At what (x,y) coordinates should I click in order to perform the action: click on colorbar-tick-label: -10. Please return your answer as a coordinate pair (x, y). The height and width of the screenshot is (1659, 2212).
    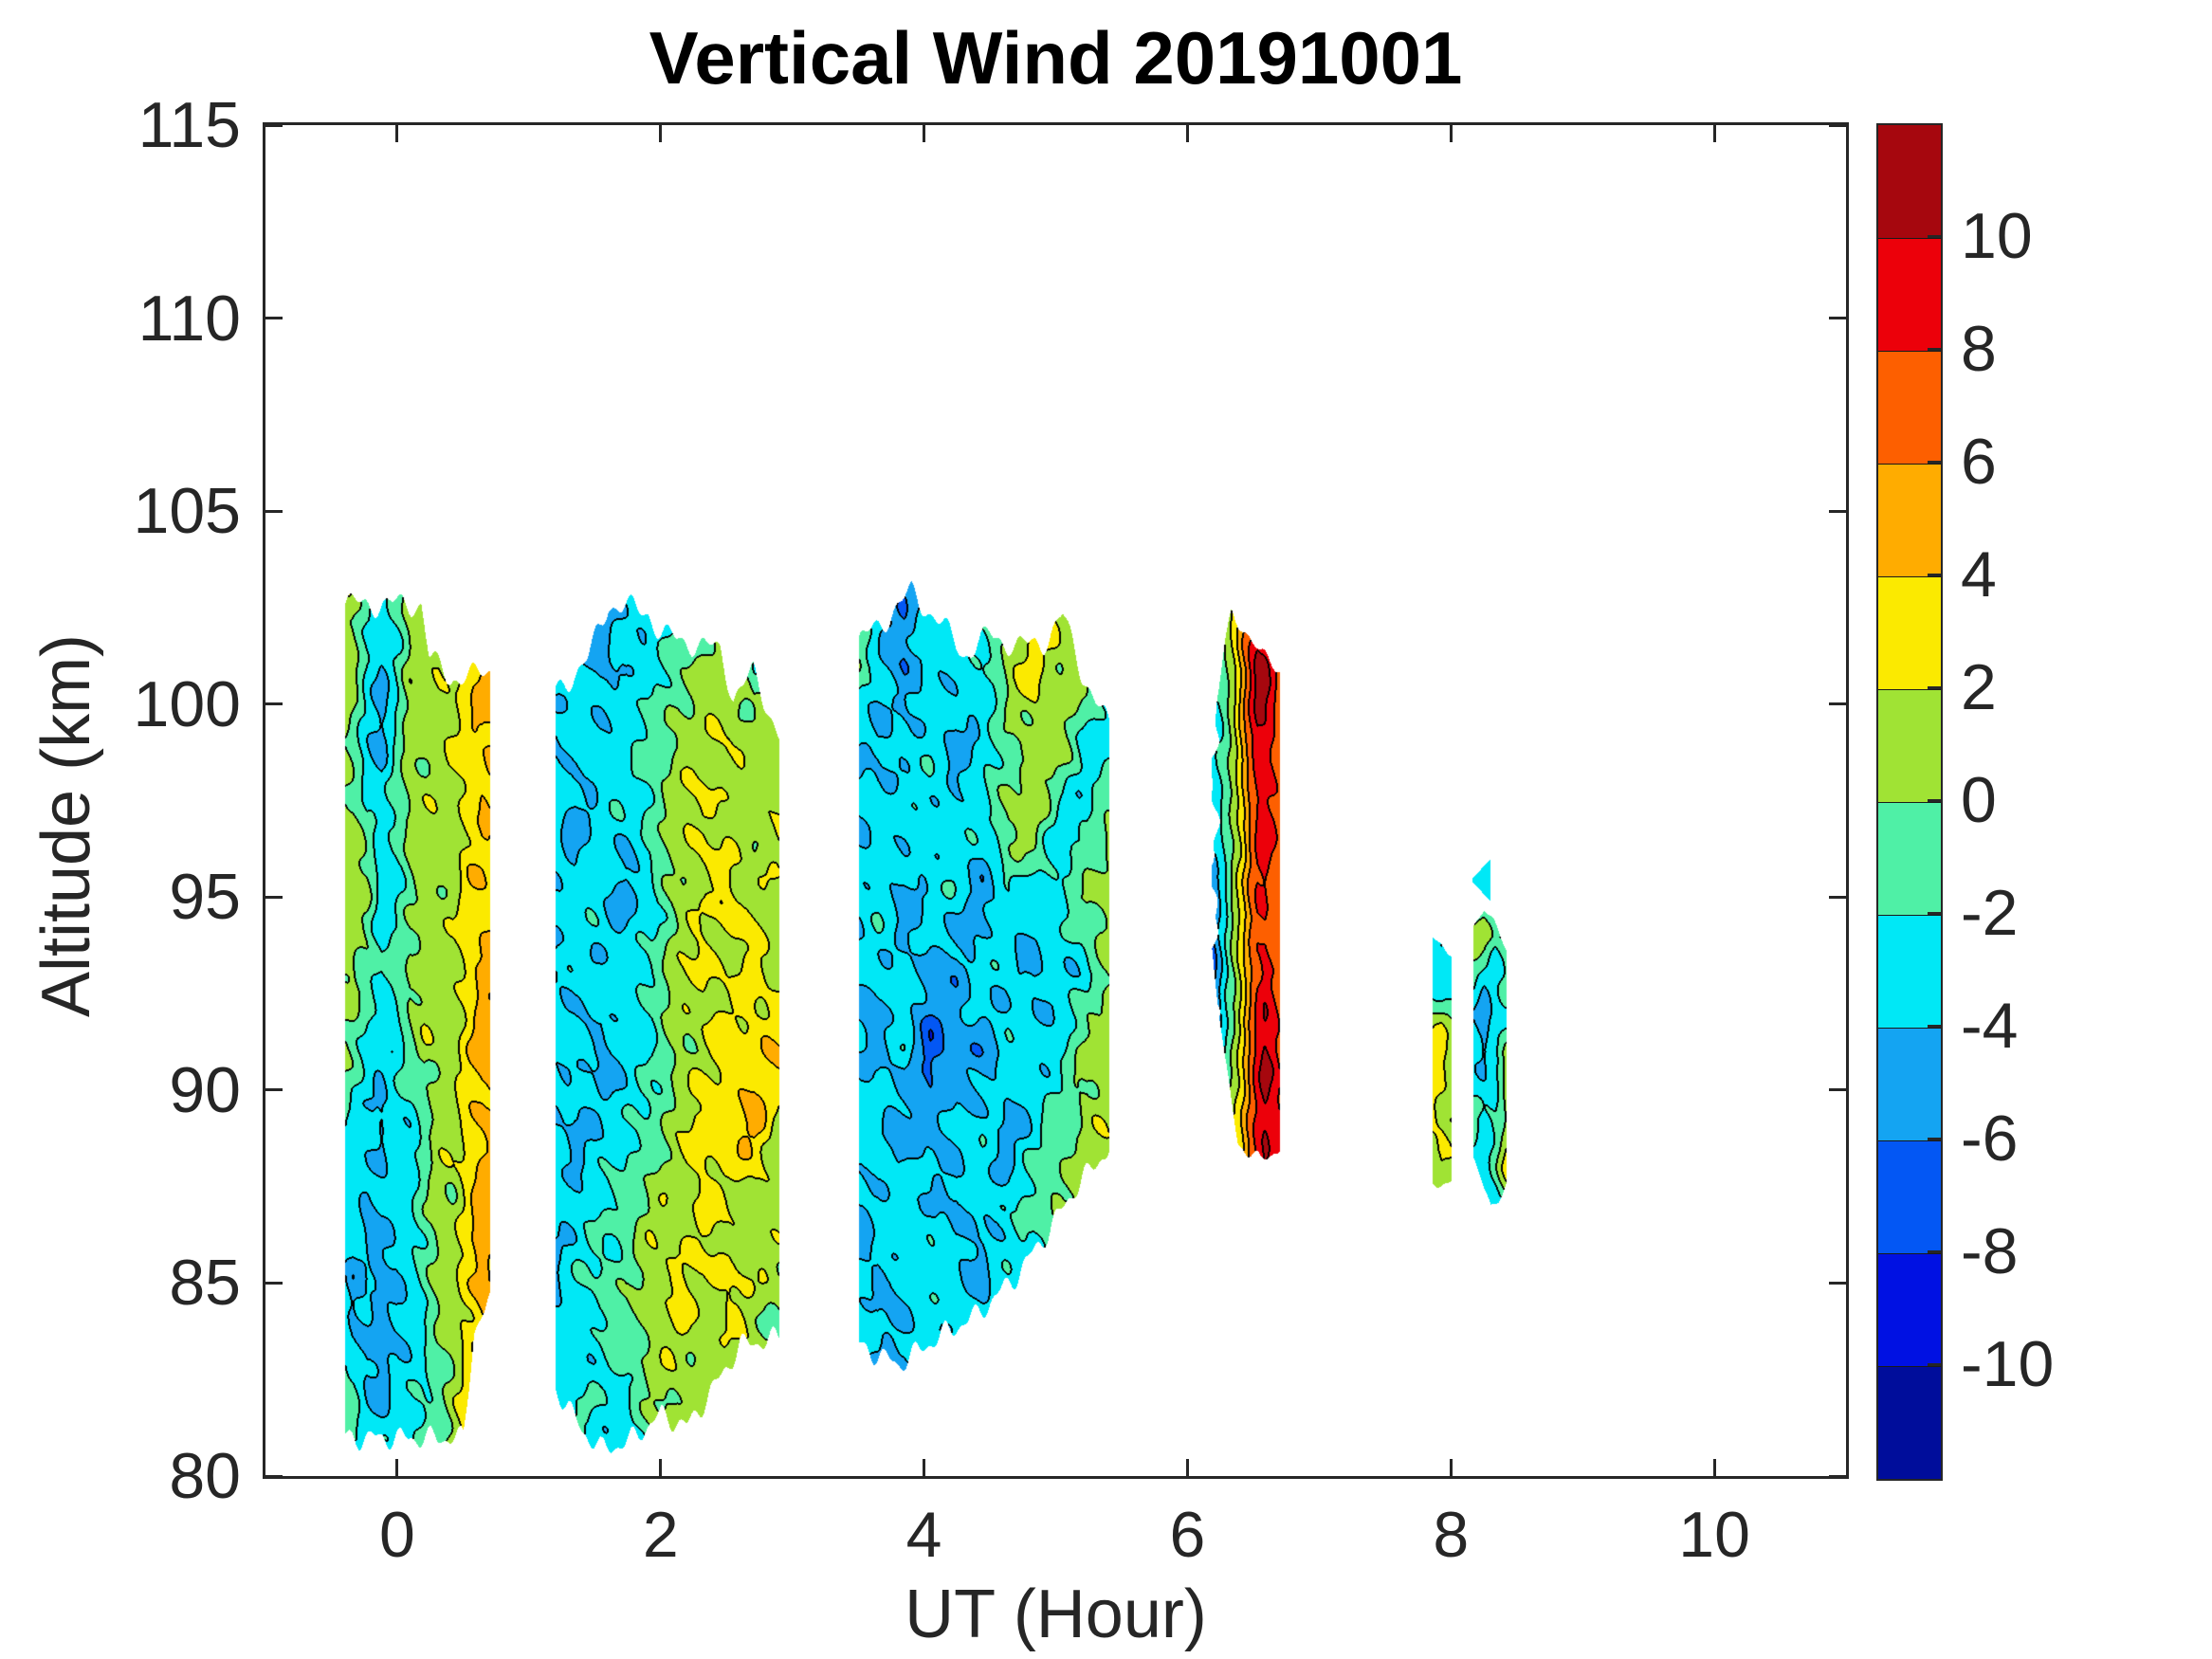
    Looking at the image, I should click on (2008, 1364).